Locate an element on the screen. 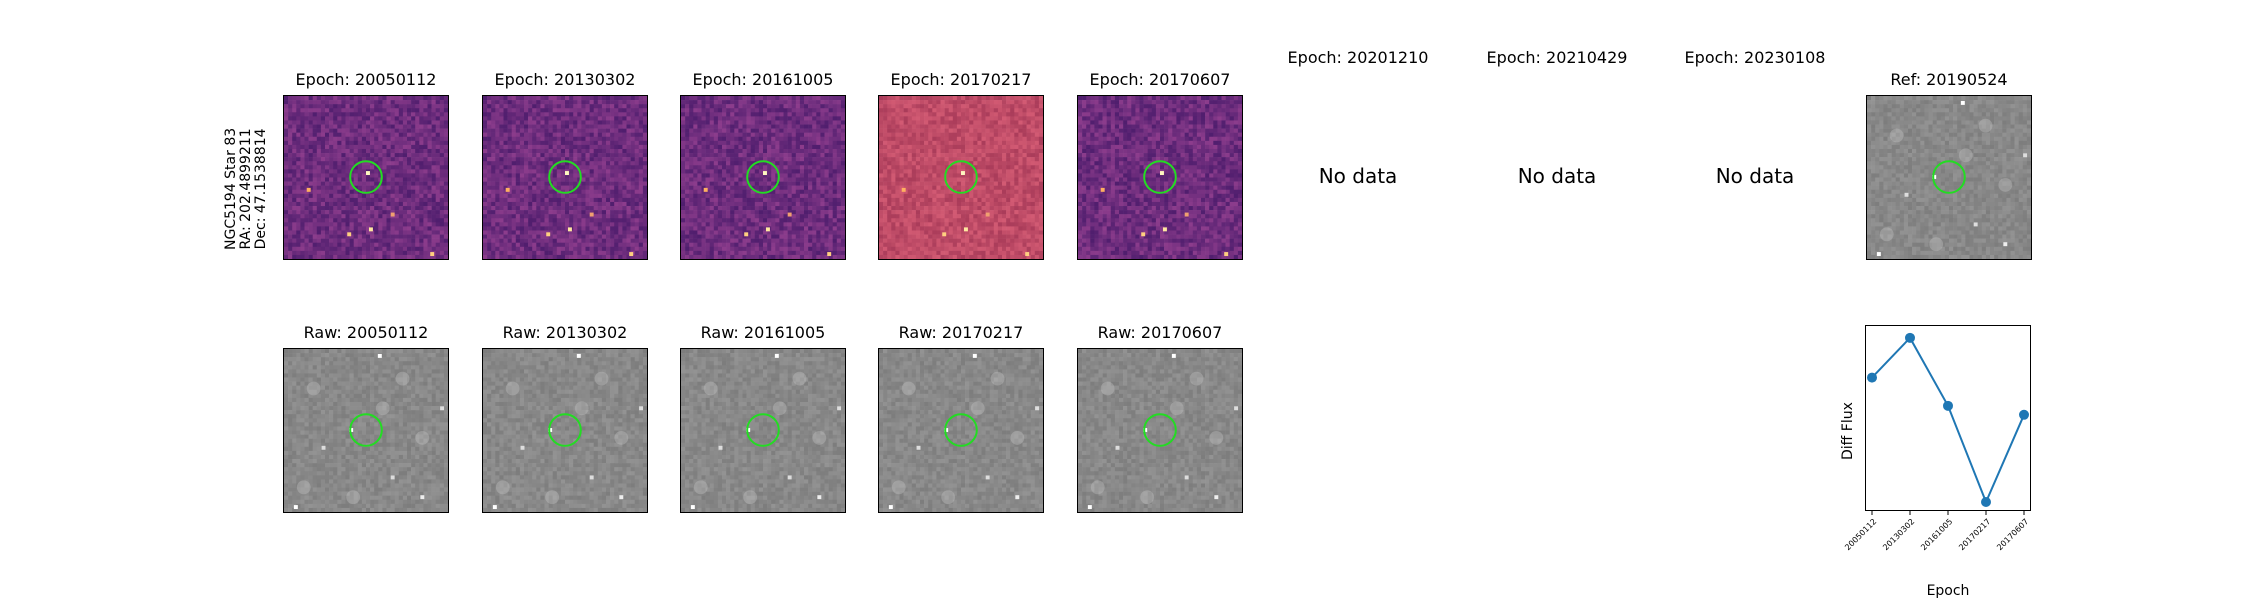 The height and width of the screenshot is (600, 2250). x-tick-label: 20130302 is located at coordinates (1899, 535).